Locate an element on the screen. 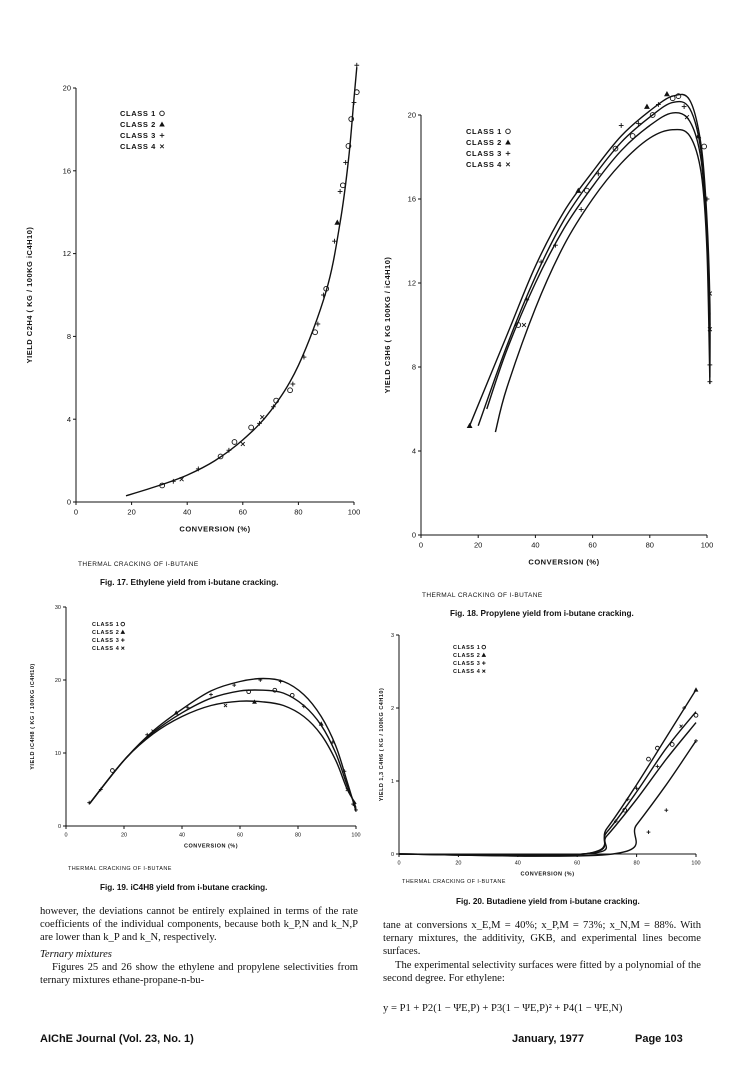 This screenshot has width=744, height=1080. figure-18-note: THERMAL CRACKING OF I-BUTANE is located at coordinates (482, 595).